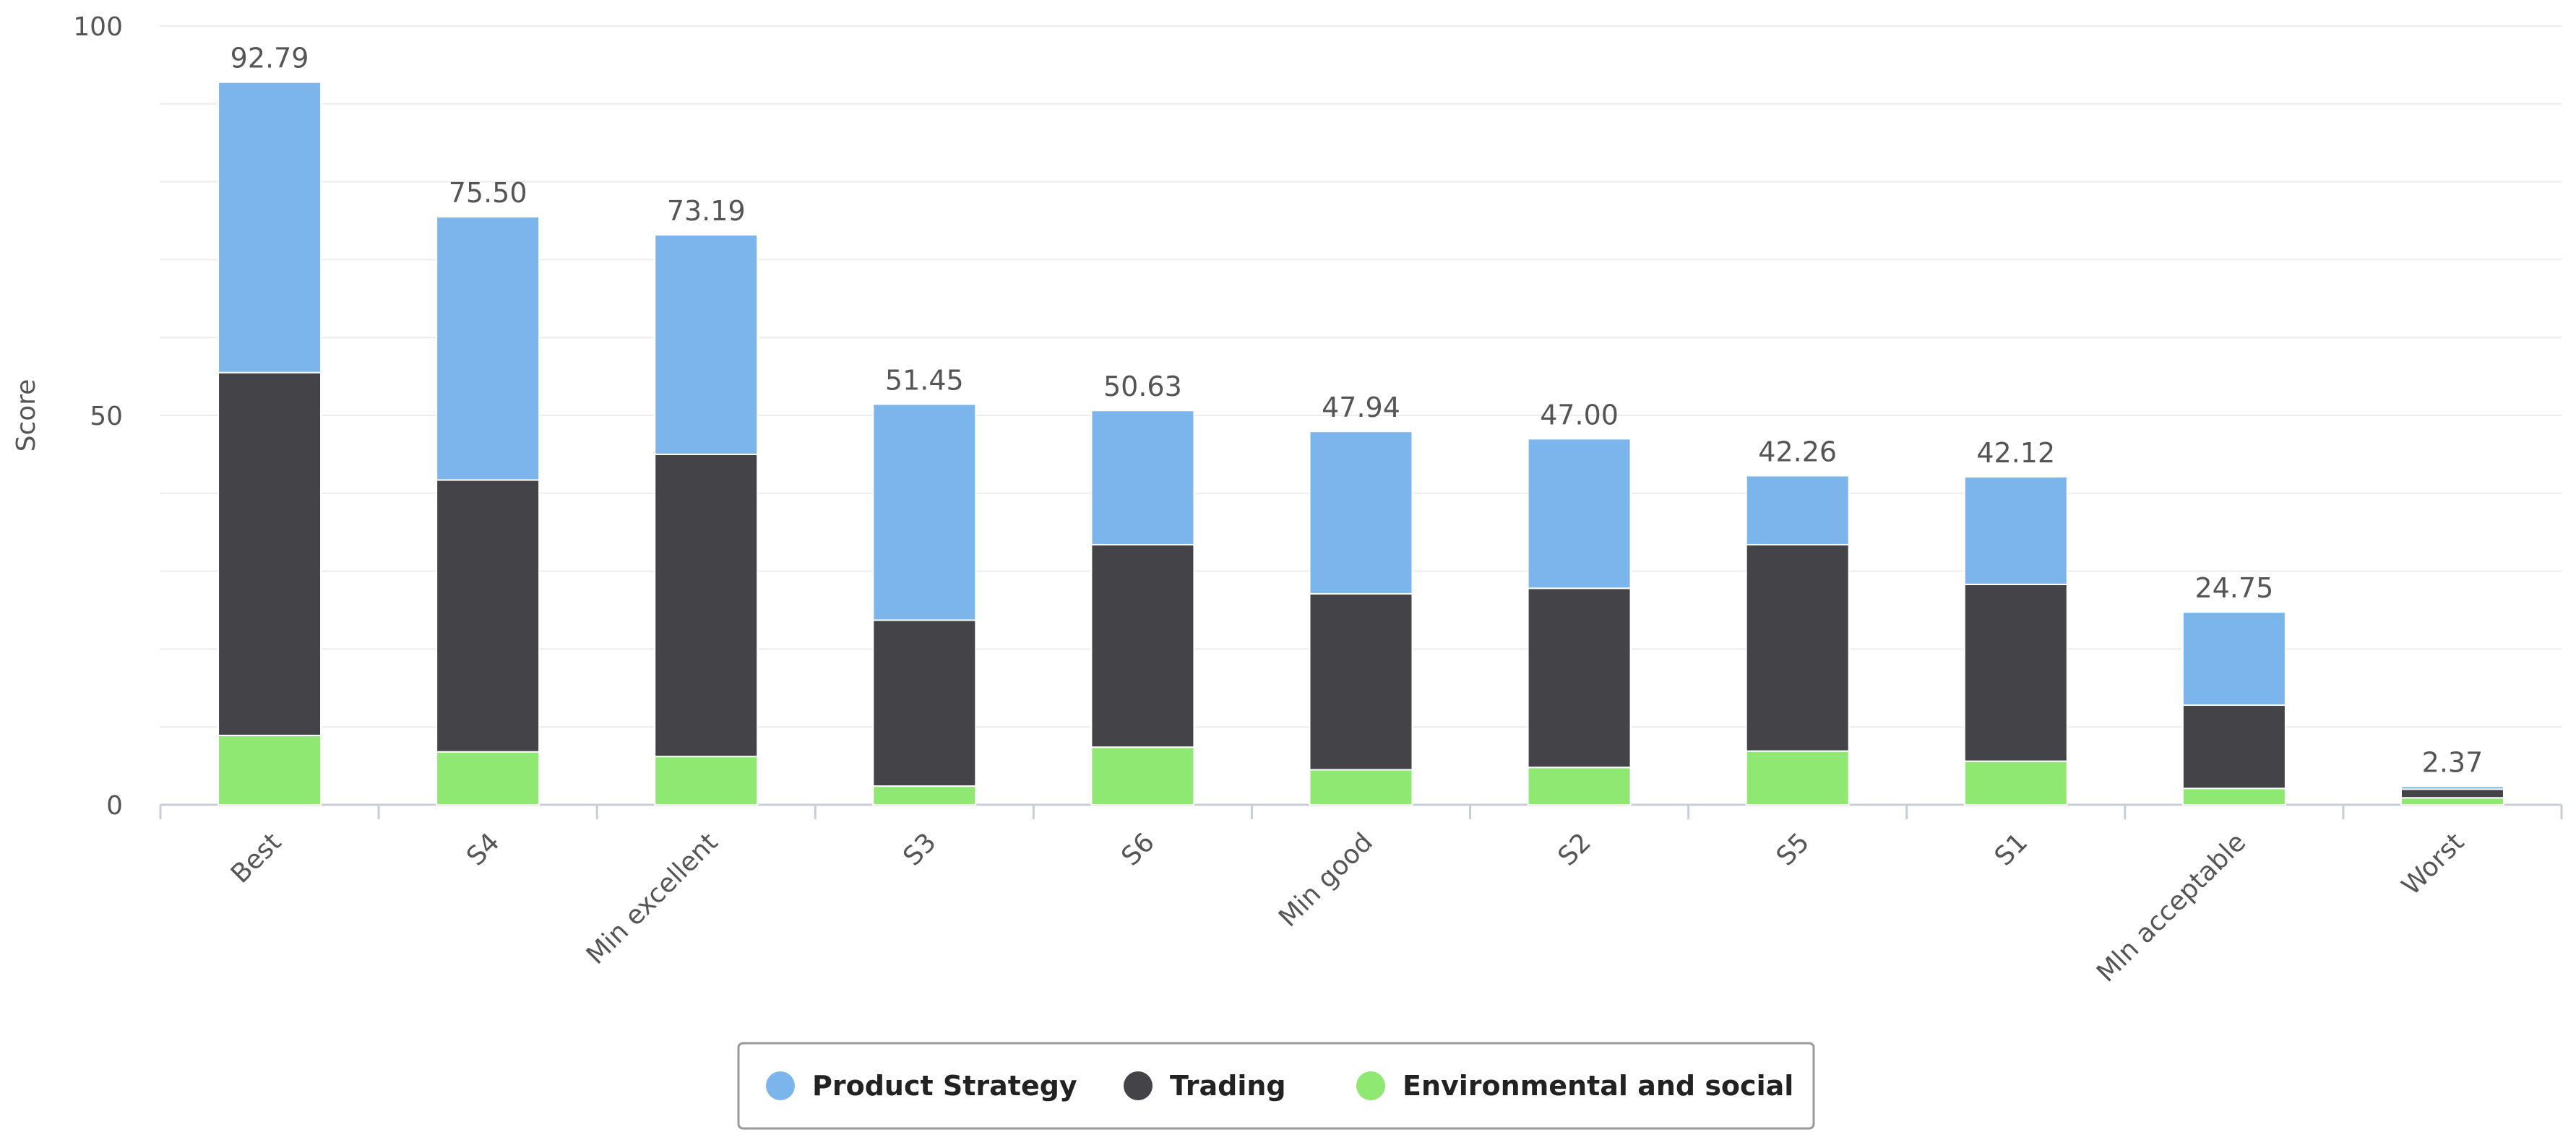  Describe the element at coordinates (1575, 849) in the screenshot. I see `x-tick-label: S2` at that location.